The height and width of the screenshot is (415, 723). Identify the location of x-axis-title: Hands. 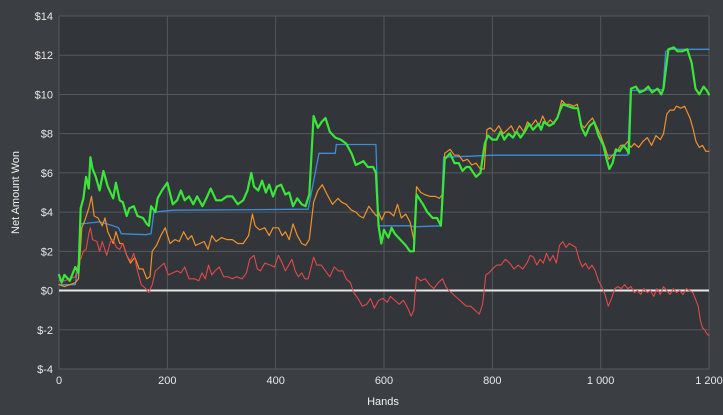
(383, 402).